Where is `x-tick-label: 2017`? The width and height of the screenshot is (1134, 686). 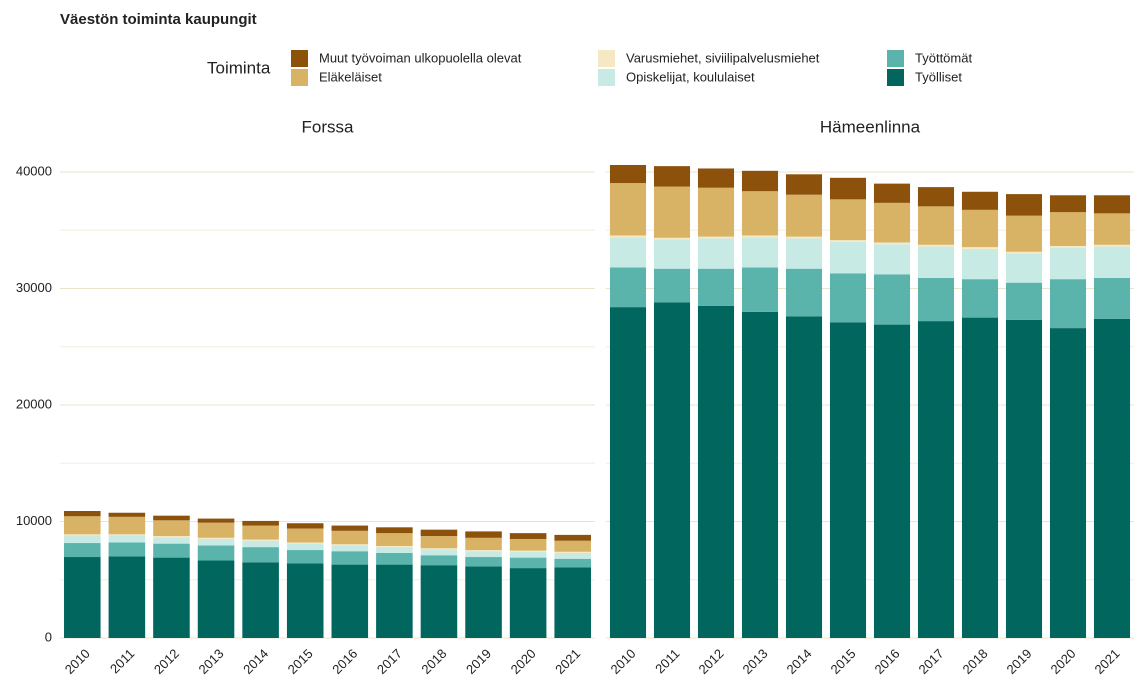 x-tick-label: 2017 is located at coordinates (930, 661).